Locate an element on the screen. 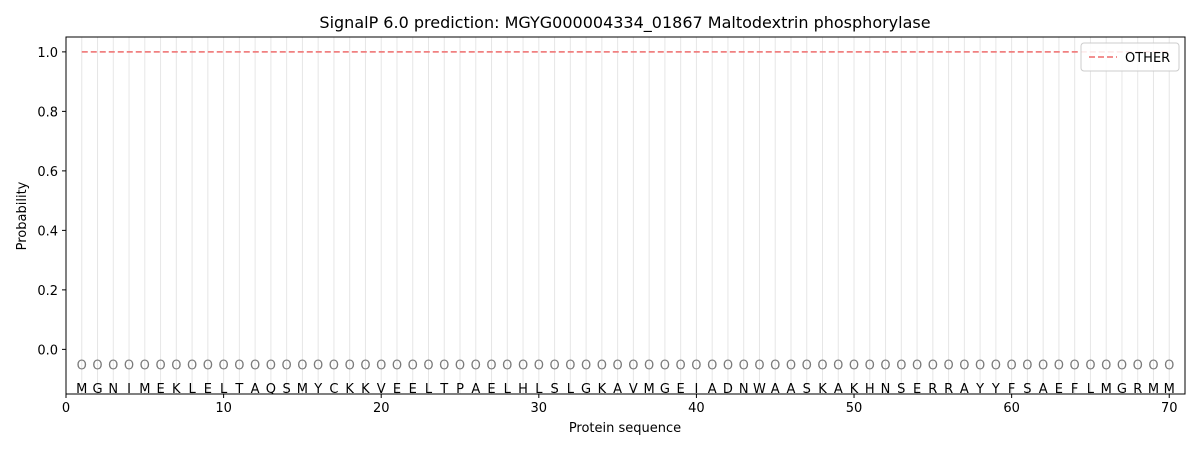 The image size is (1200, 454). x-tick-label: 60 is located at coordinates (1011, 408).